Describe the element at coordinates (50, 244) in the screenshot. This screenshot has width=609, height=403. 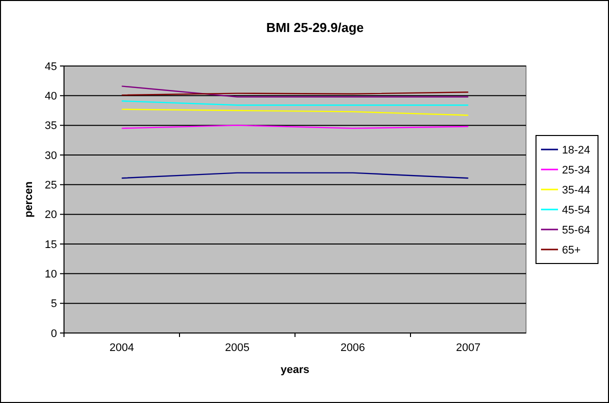
I see `y-tick-label: 15` at that location.